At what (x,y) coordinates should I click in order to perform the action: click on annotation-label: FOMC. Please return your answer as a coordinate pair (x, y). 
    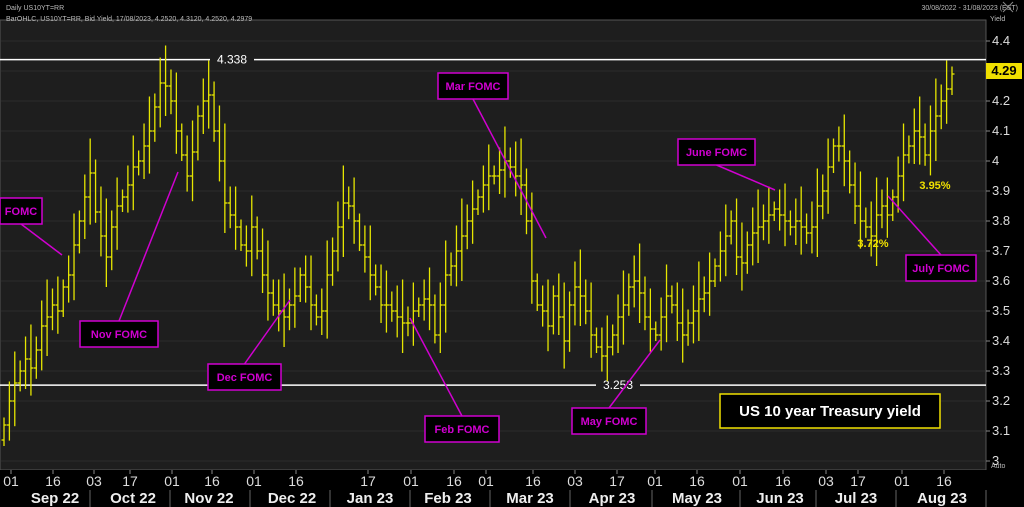
    Looking at the image, I should click on (21, 212).